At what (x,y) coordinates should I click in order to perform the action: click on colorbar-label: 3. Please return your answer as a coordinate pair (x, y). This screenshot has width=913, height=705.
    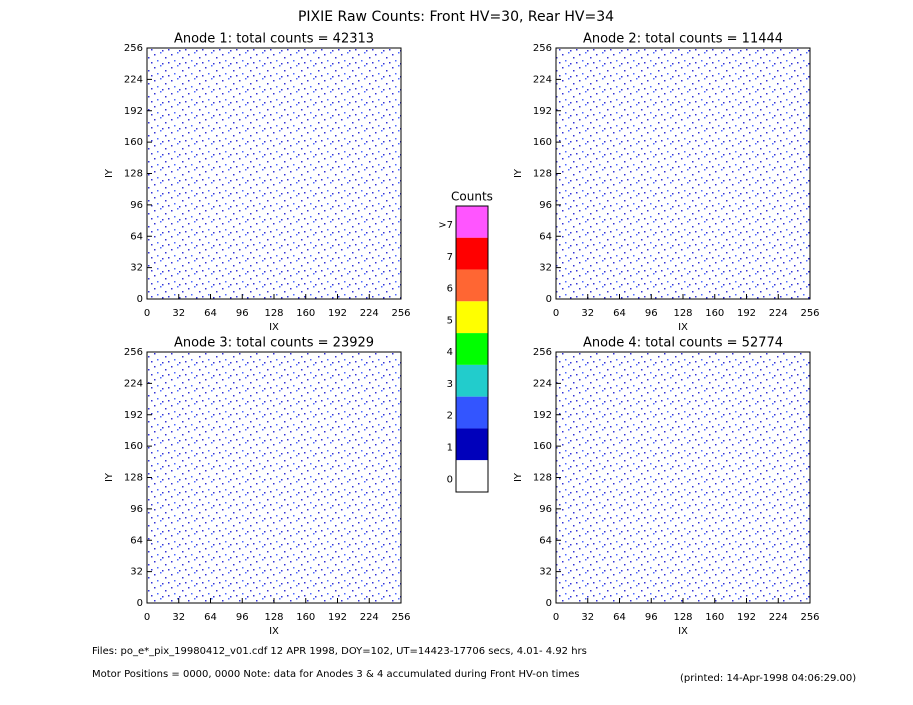
    Looking at the image, I should click on (450, 384).